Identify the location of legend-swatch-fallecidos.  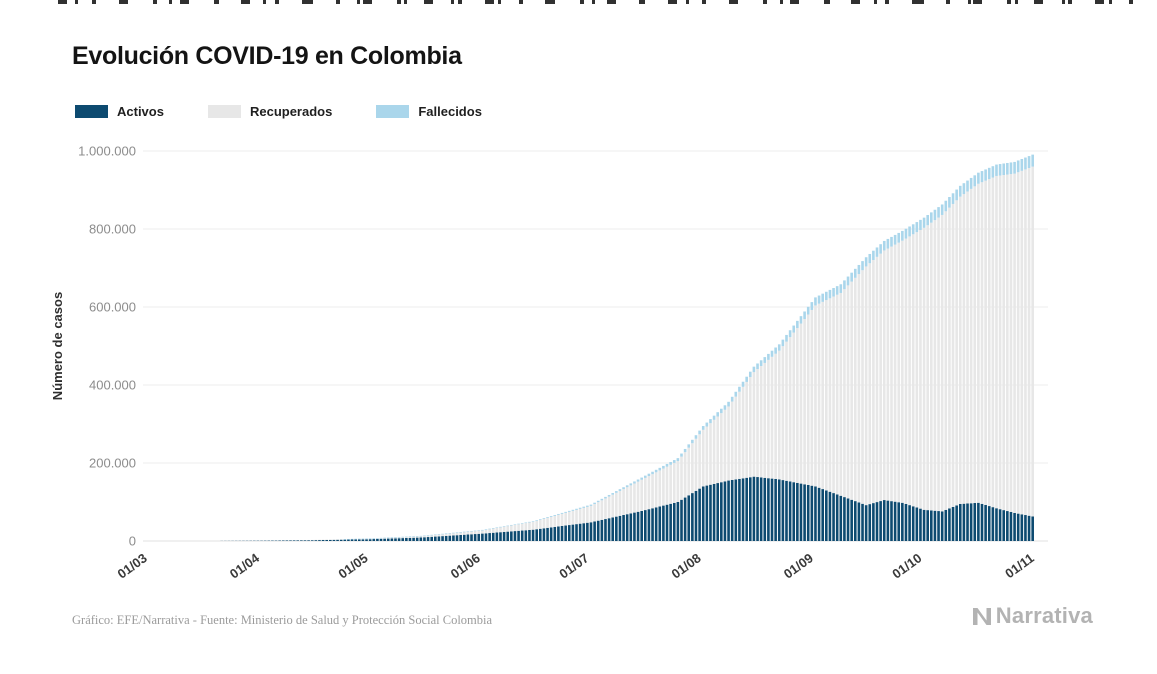
(393, 111).